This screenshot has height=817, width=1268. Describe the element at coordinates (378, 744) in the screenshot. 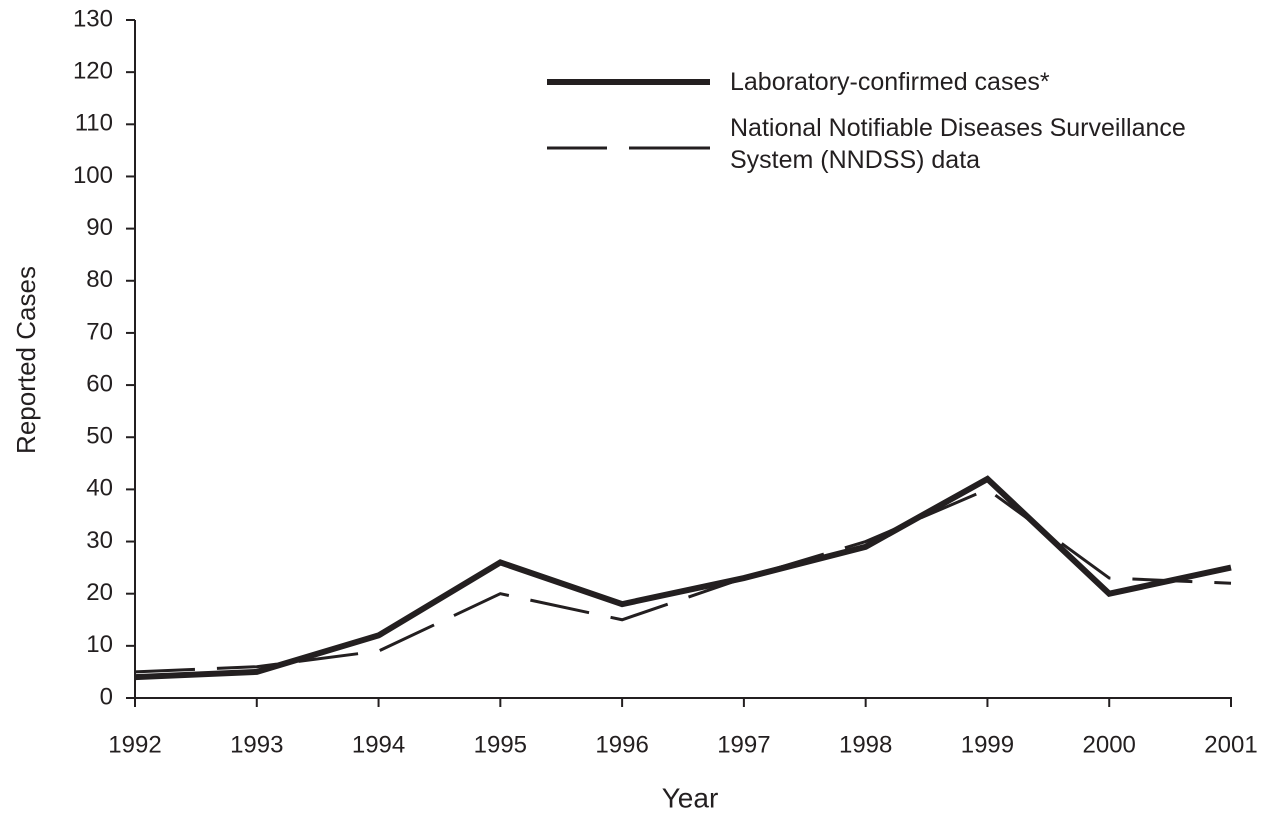

I see `x-tick-label: 1994` at that location.